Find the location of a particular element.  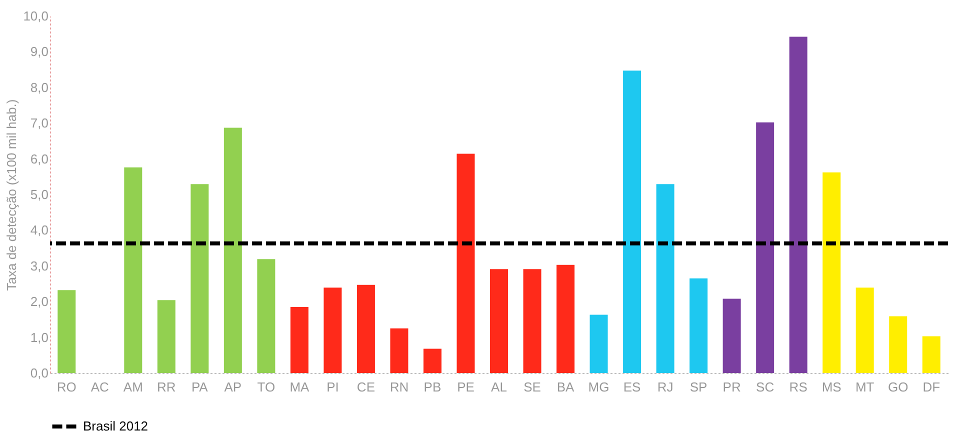

x-tick-label: SE is located at coordinates (533, 387).